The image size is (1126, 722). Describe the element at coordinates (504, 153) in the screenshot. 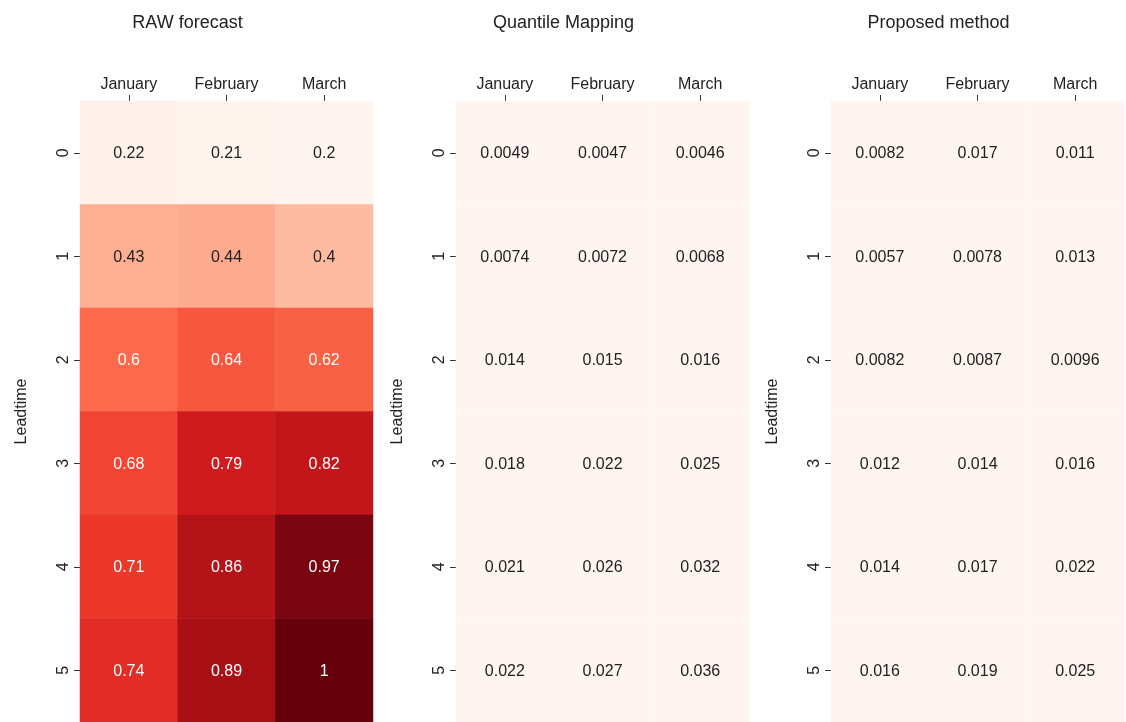

I see `data-label: 0.0049` at that location.